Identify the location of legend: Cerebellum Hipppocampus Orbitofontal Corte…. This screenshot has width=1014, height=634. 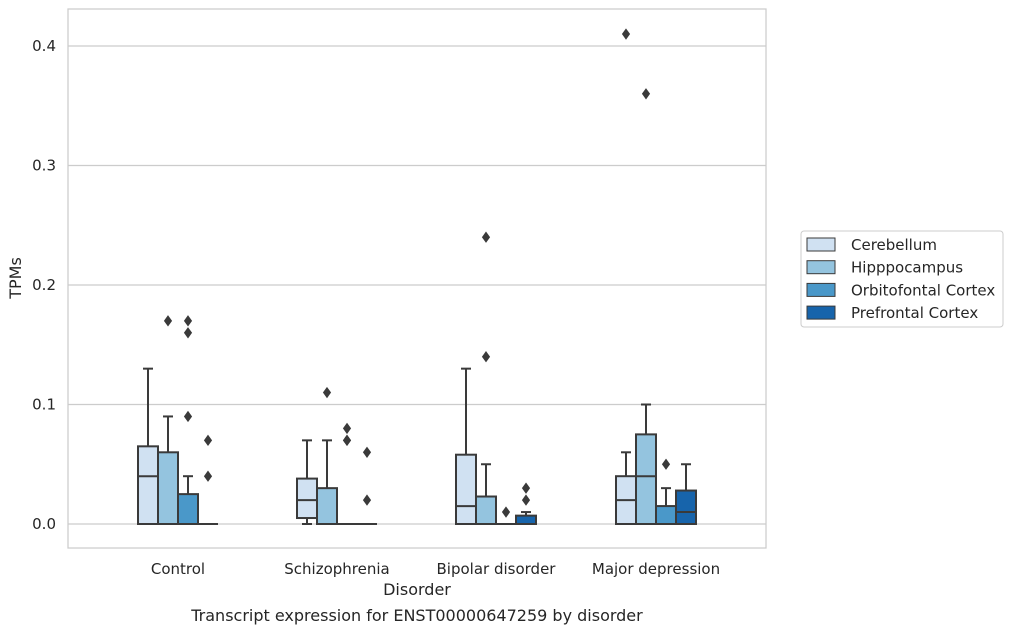
(902, 279).